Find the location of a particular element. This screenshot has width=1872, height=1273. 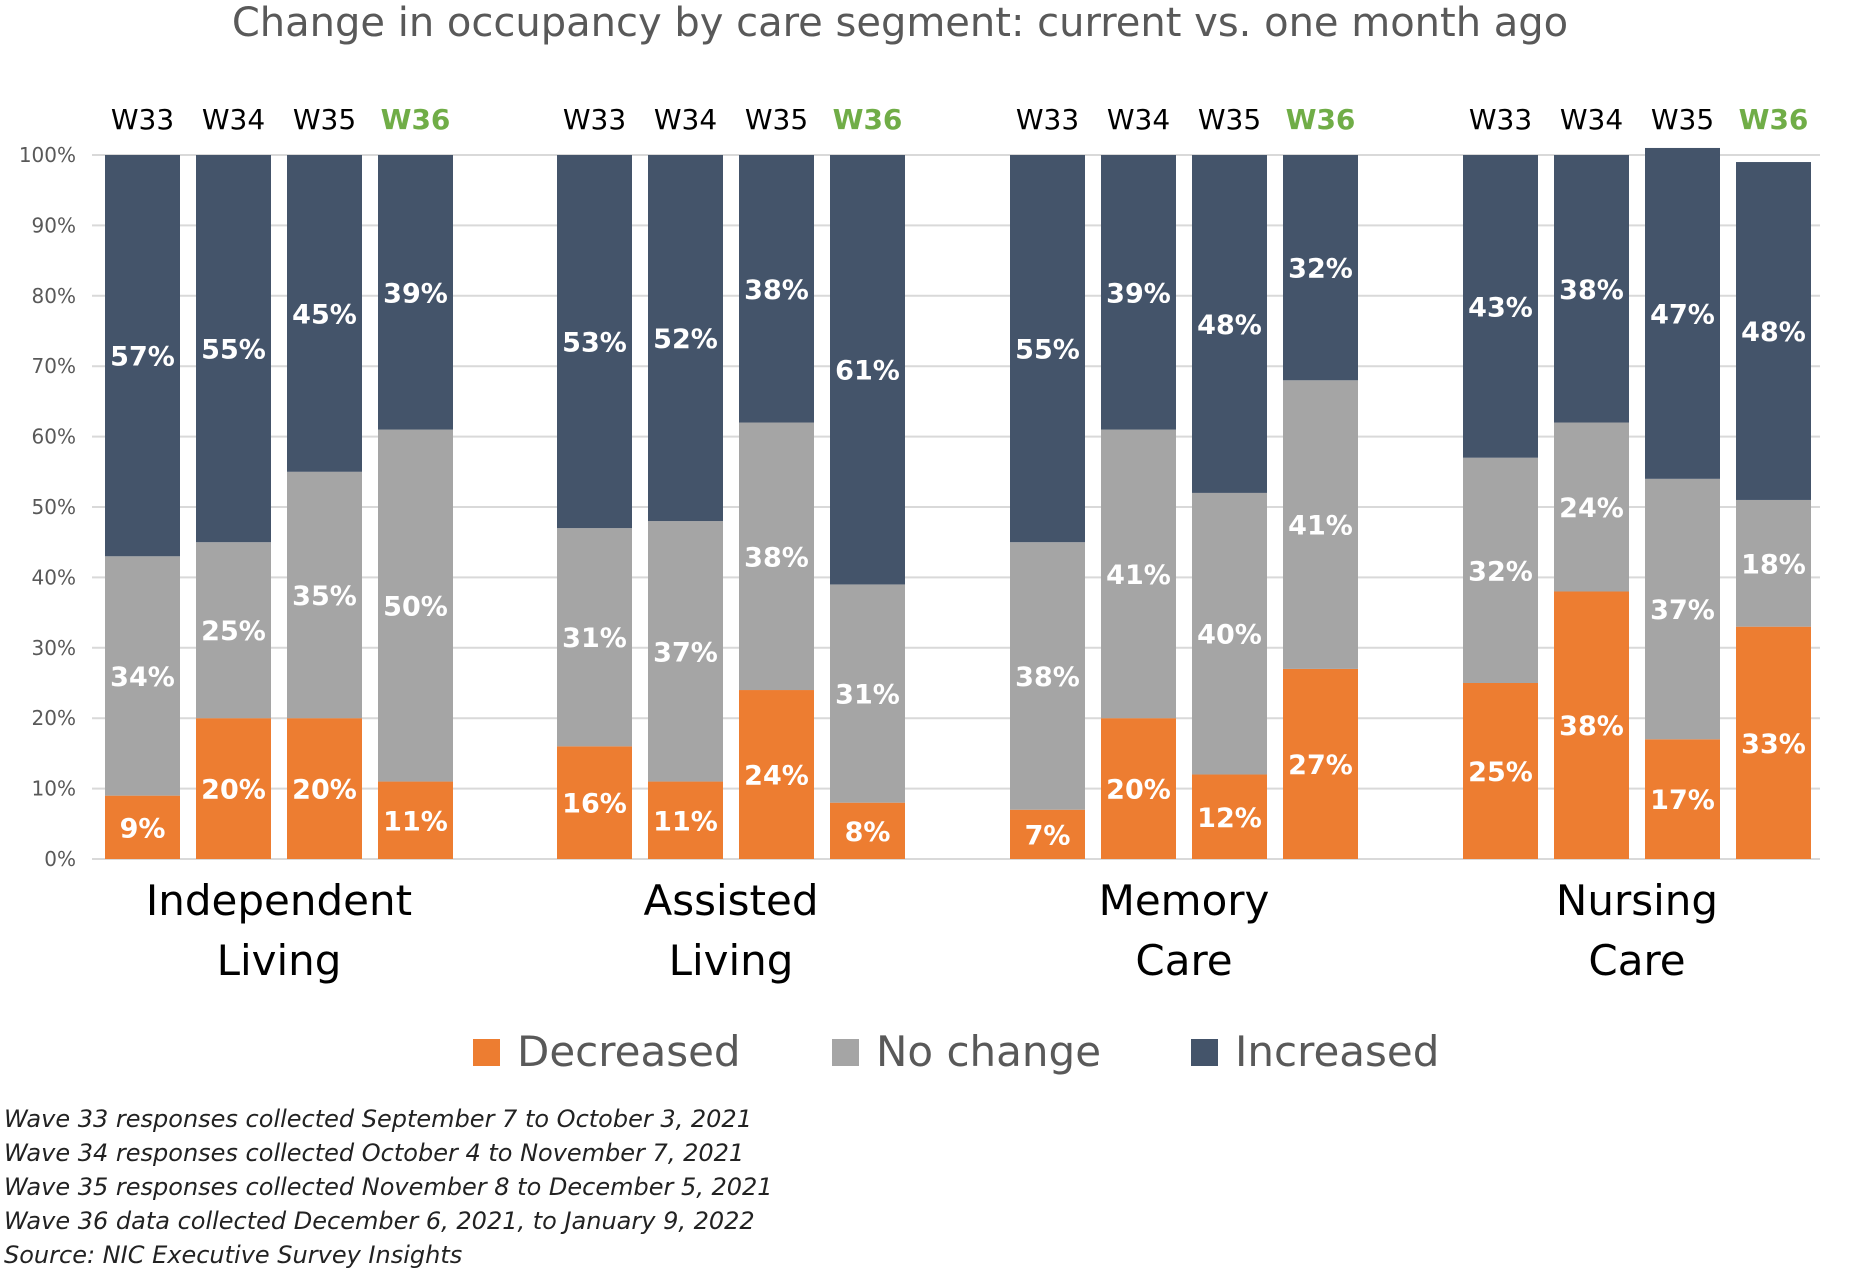

data-label-increased: 43% is located at coordinates (1500, 307).